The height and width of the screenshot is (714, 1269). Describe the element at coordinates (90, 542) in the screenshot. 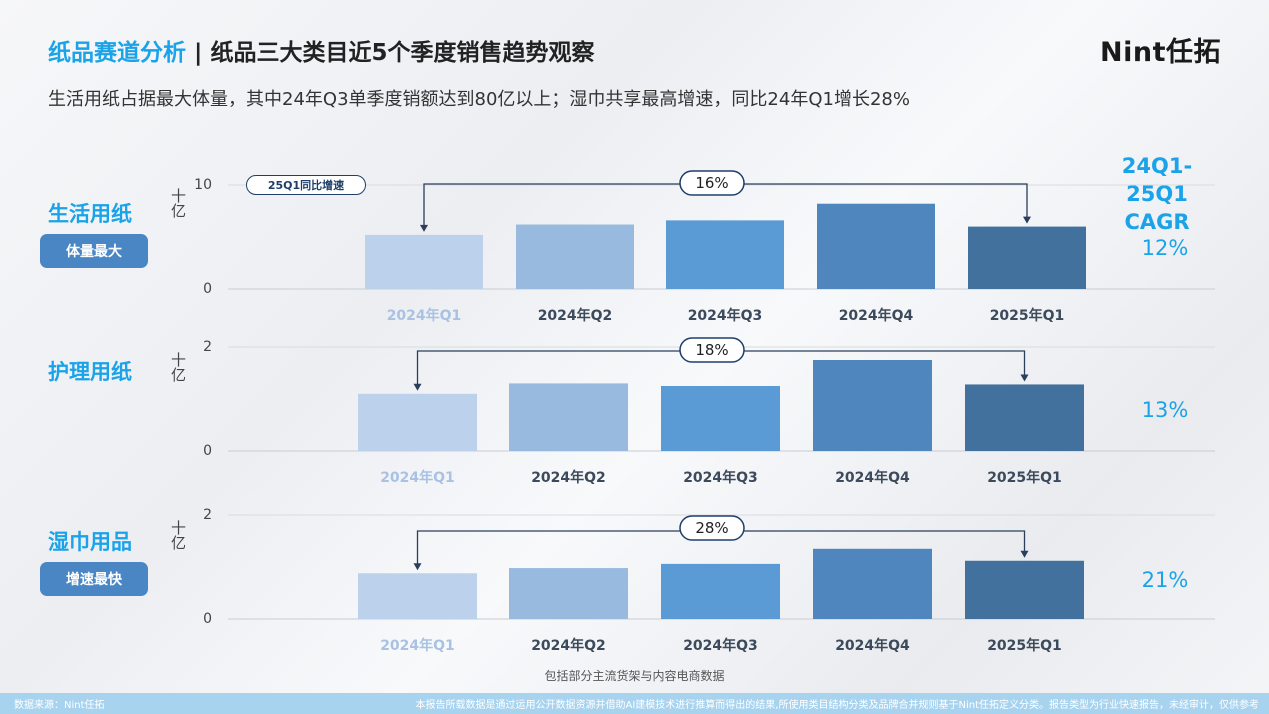

I see `category-label-3: 湿巾用品` at that location.